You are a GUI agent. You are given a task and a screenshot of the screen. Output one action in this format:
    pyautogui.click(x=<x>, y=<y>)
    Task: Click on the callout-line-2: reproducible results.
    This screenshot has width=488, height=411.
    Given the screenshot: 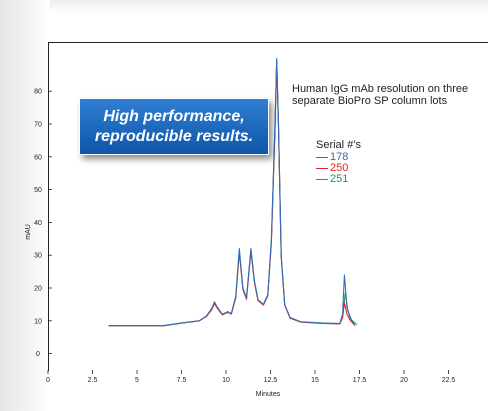 What is the action you would take?
    pyautogui.click(x=174, y=136)
    